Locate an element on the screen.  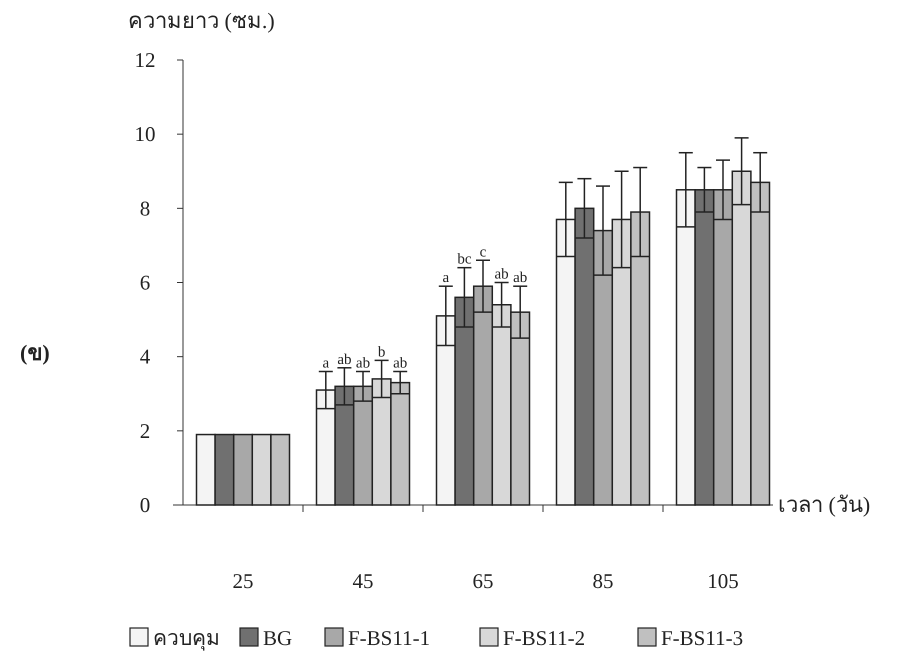
y-axis-title: ความยาว (ซม.) is located at coordinates (201, 20).